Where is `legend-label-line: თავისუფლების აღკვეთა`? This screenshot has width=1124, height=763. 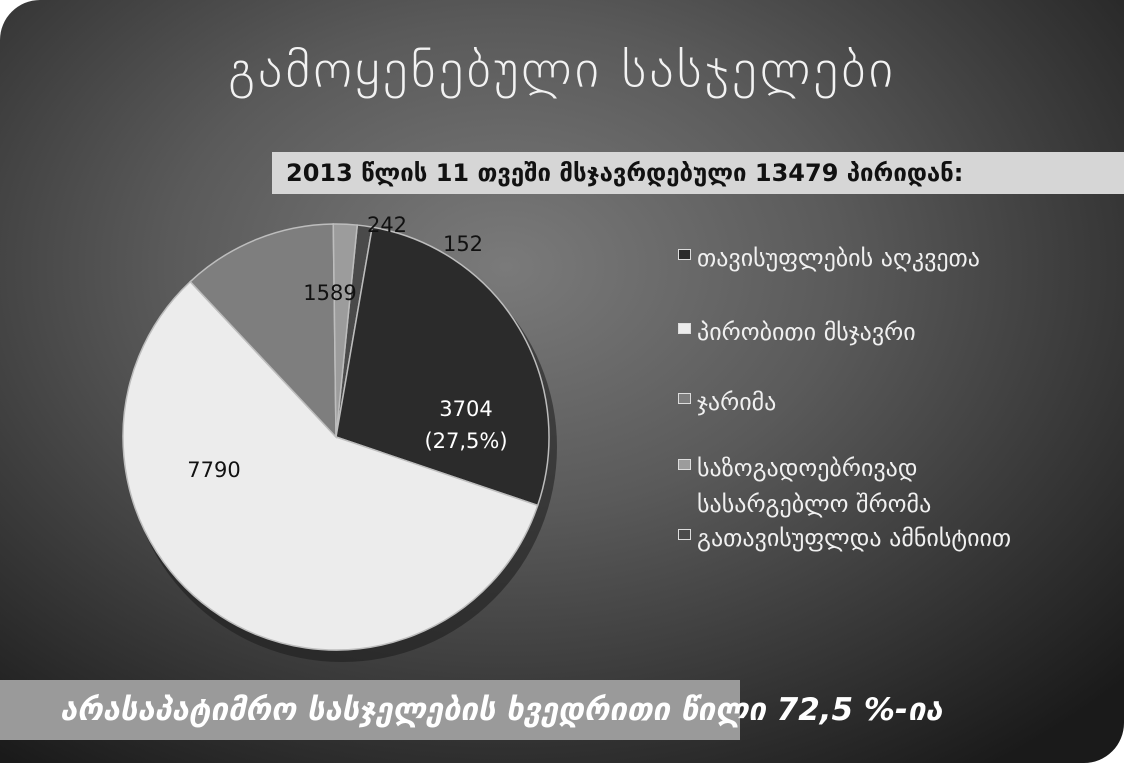 legend-label-line: თავისუფლების აღკვეთა is located at coordinates (838, 258).